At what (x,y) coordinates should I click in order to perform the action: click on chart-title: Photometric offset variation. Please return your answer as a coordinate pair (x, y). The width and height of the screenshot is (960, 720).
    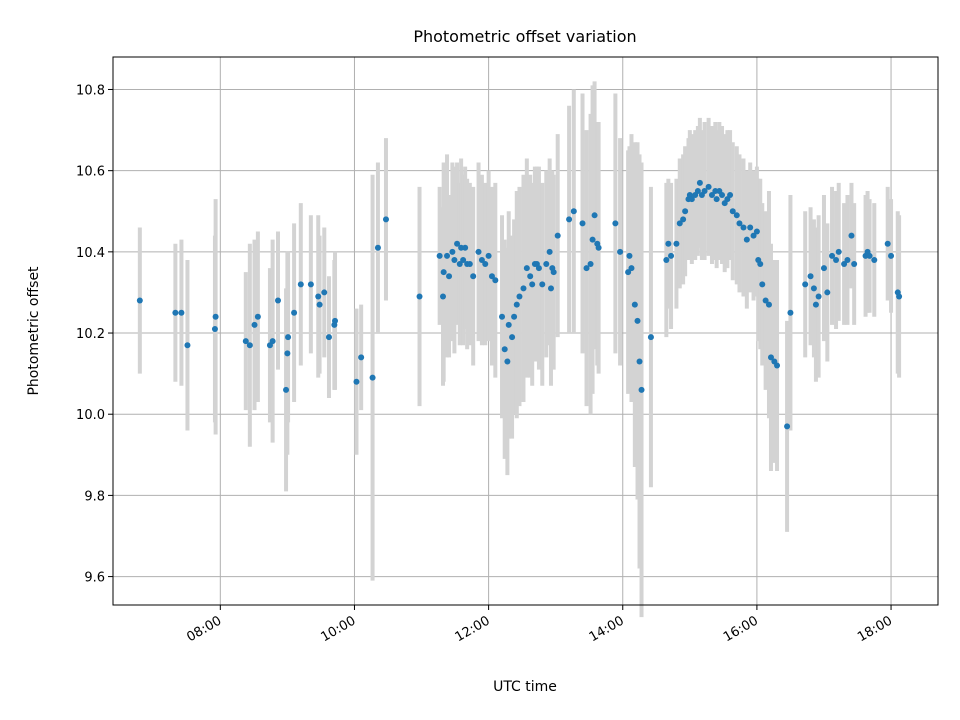
    Looking at the image, I should click on (524, 36).